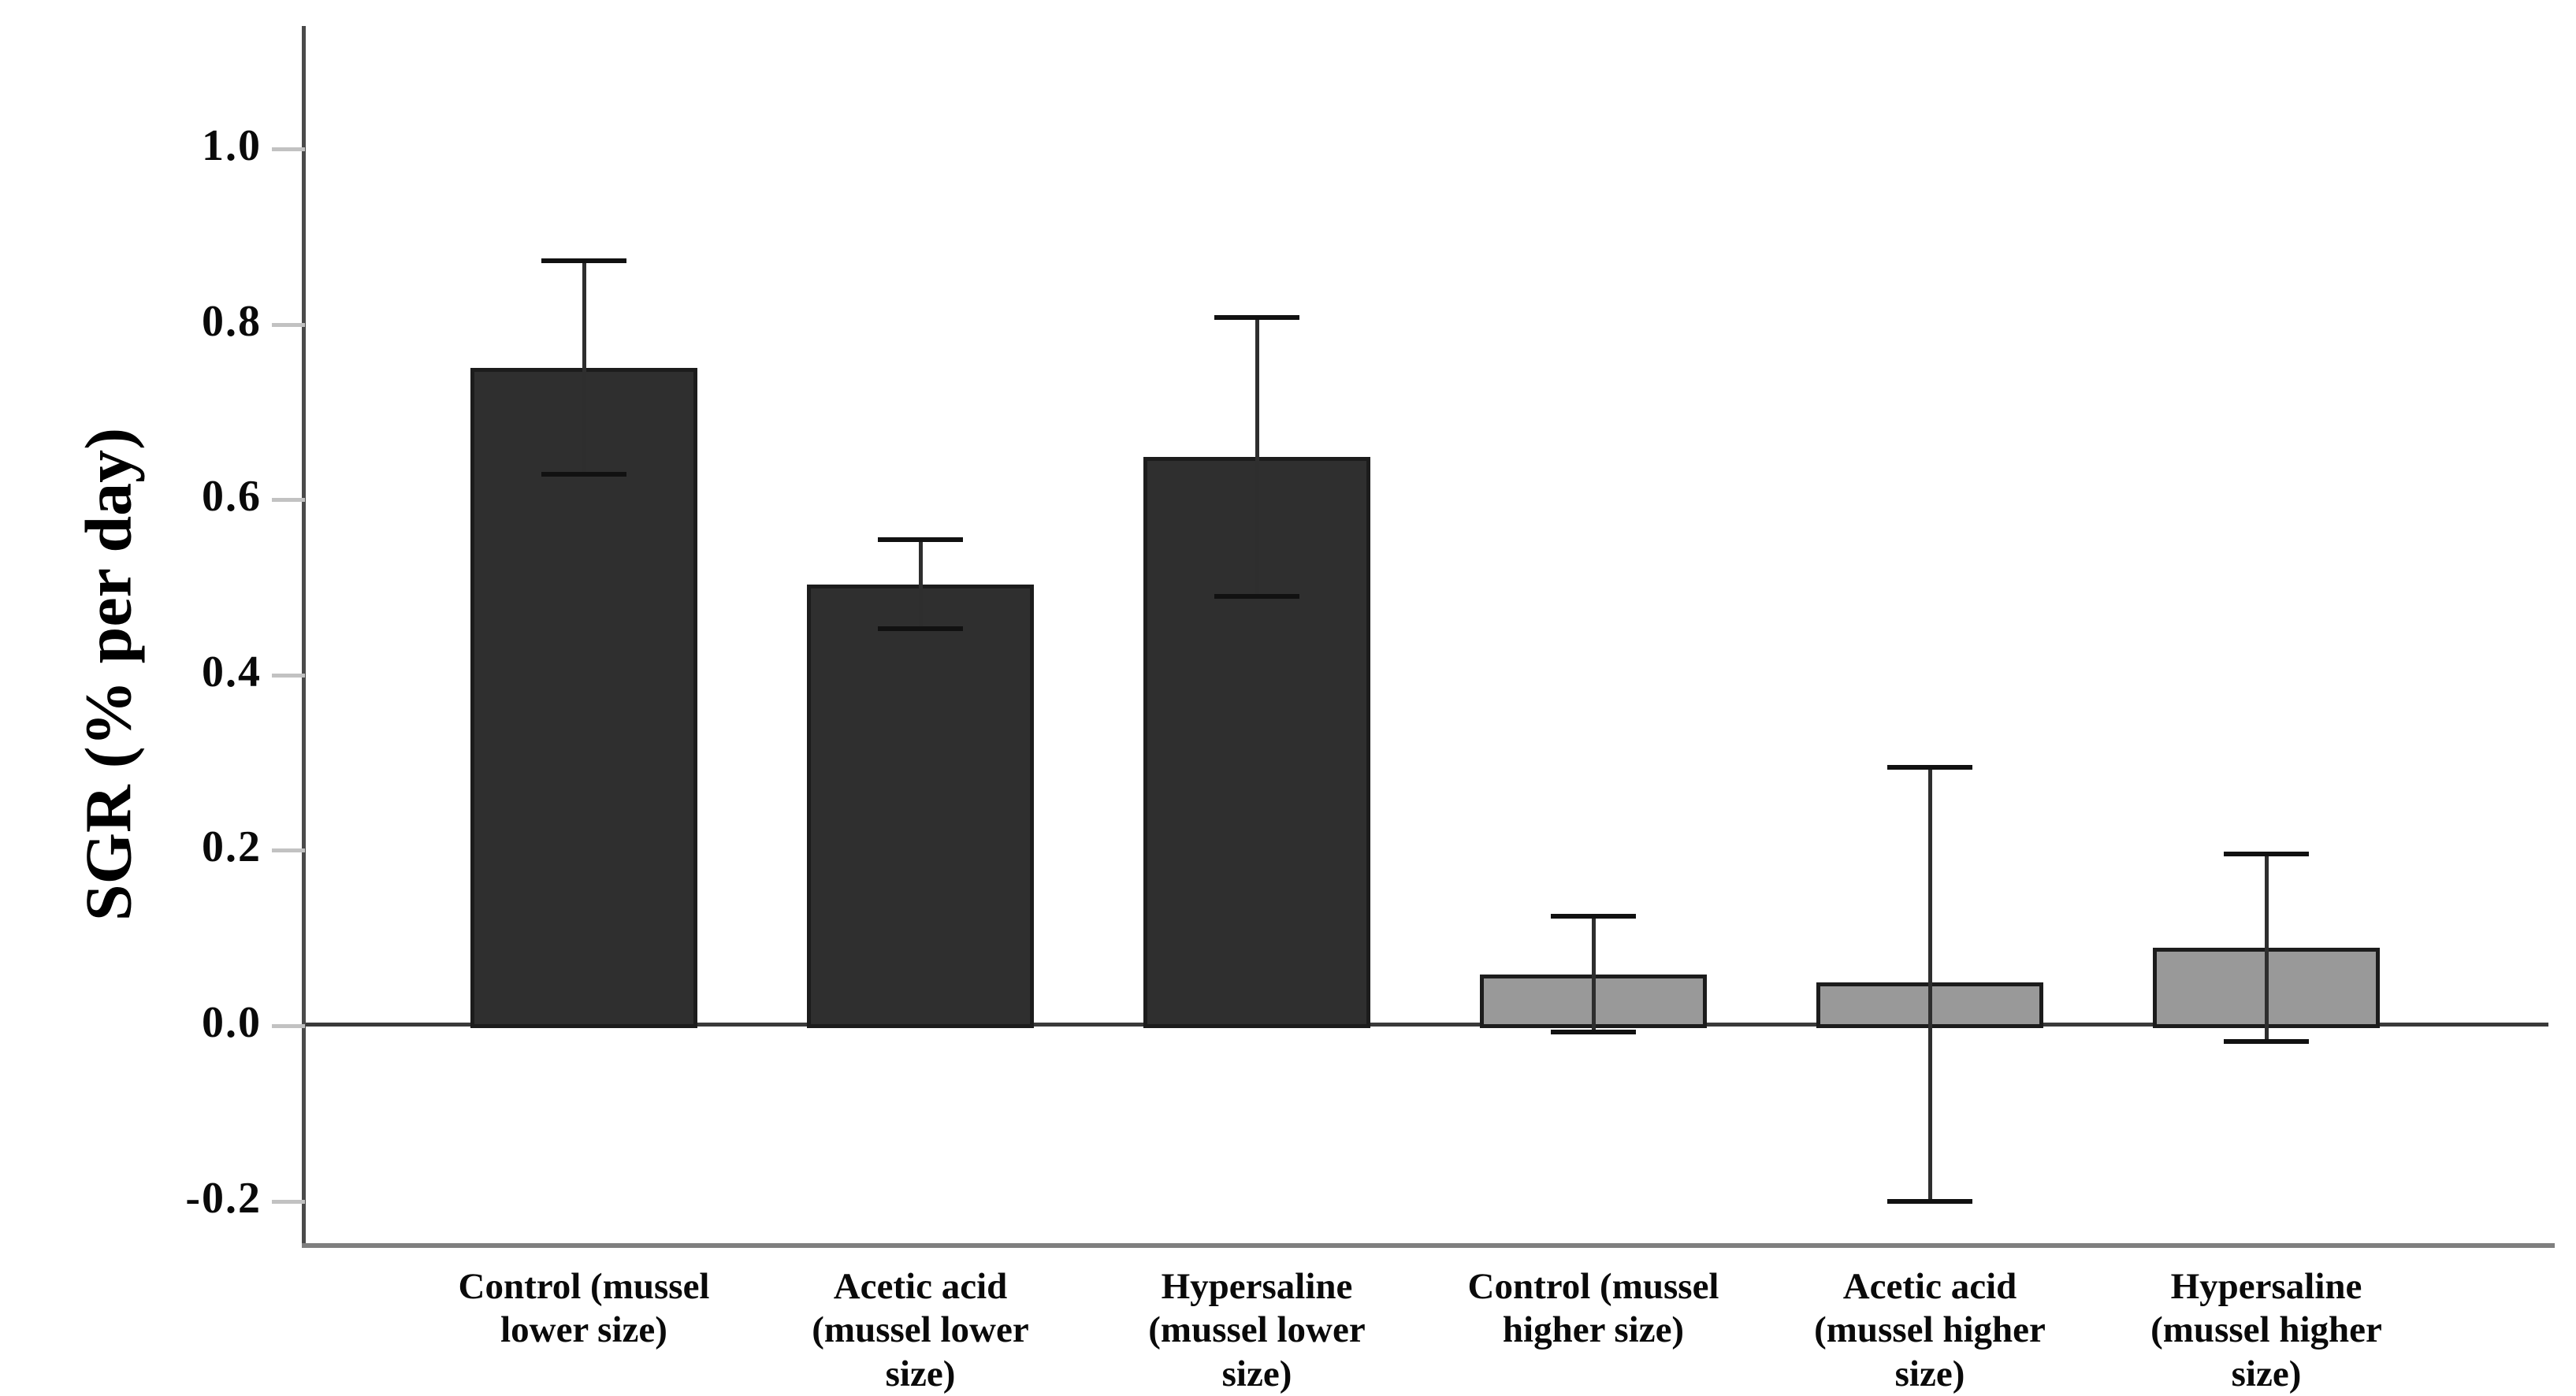 Image resolution: width=2576 pixels, height=1396 pixels. Describe the element at coordinates (232, 847) in the screenshot. I see `y-tick-label: 0.2` at that location.